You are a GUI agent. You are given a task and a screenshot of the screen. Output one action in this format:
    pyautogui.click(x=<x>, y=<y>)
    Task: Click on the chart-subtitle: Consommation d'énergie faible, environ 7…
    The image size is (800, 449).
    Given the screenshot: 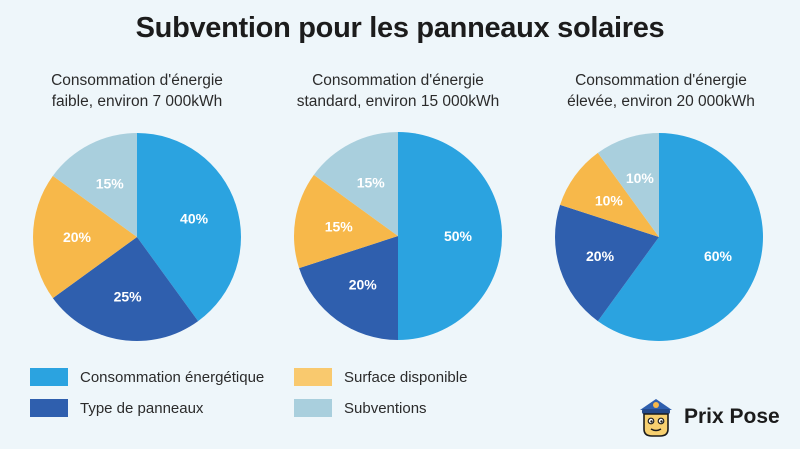 What is the action you would take?
    pyautogui.click(x=137, y=91)
    